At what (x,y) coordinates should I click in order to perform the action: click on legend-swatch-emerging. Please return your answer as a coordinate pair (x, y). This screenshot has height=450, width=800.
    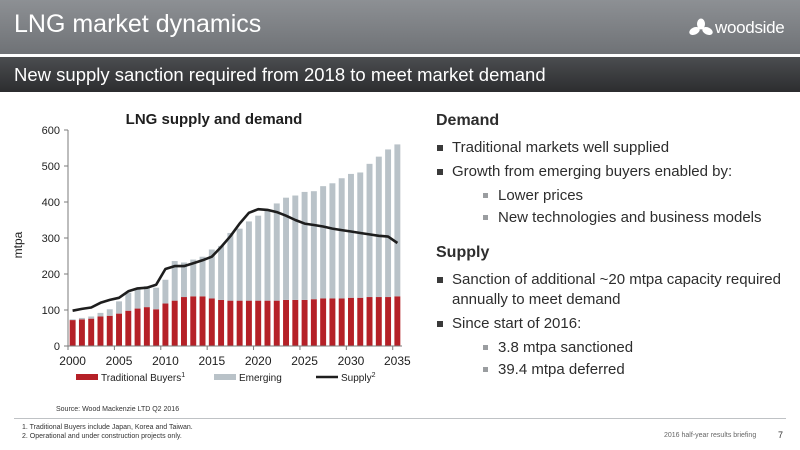
    Looking at the image, I should click on (225, 377).